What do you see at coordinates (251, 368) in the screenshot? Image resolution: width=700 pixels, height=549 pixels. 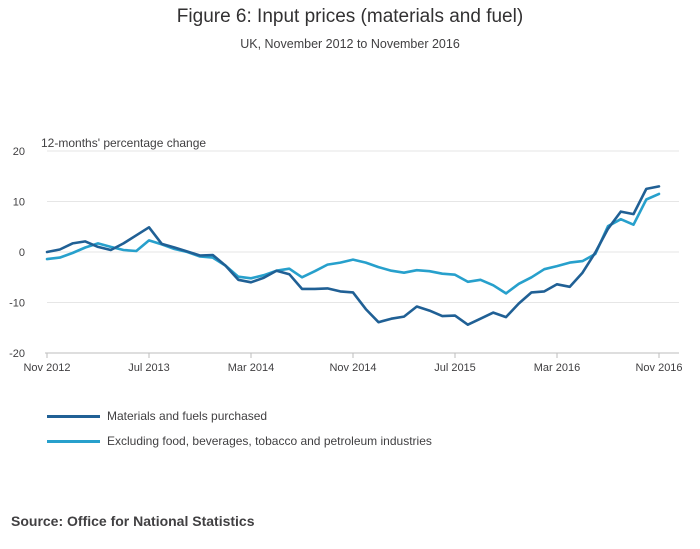 I see `x-tick-label: Mar 2014` at bounding box center [251, 368].